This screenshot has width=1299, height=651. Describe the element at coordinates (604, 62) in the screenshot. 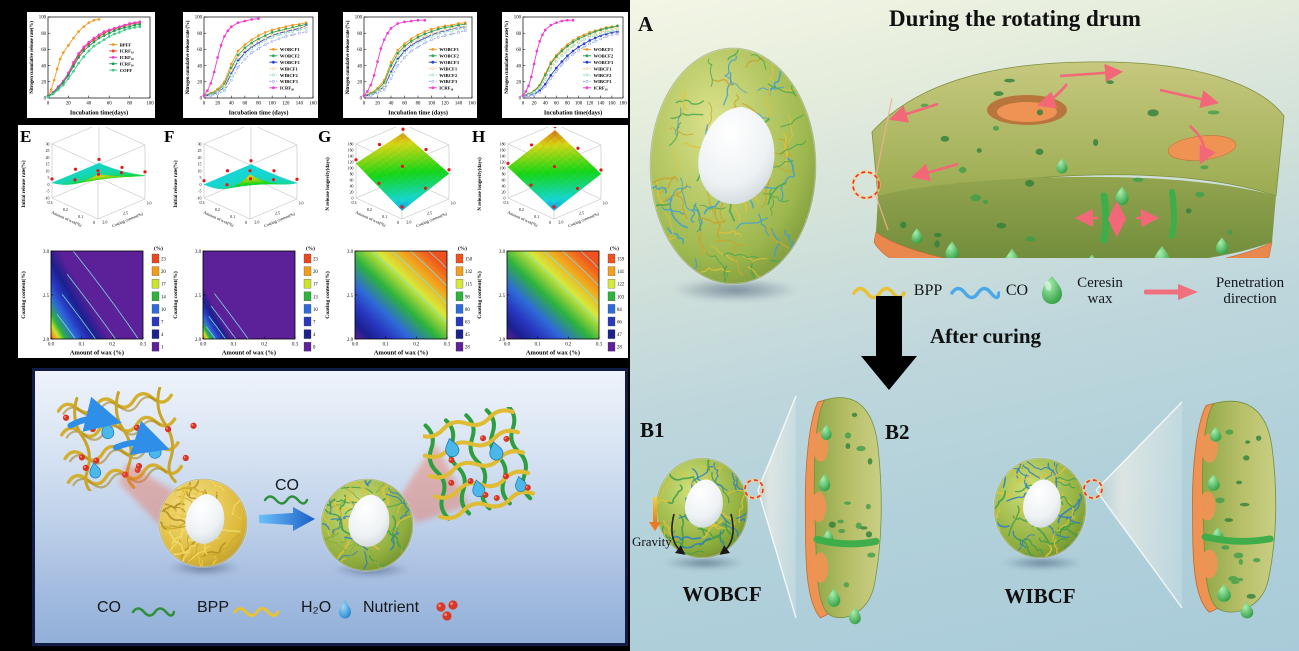

I see `svg-text: WOBCF3` at that location.